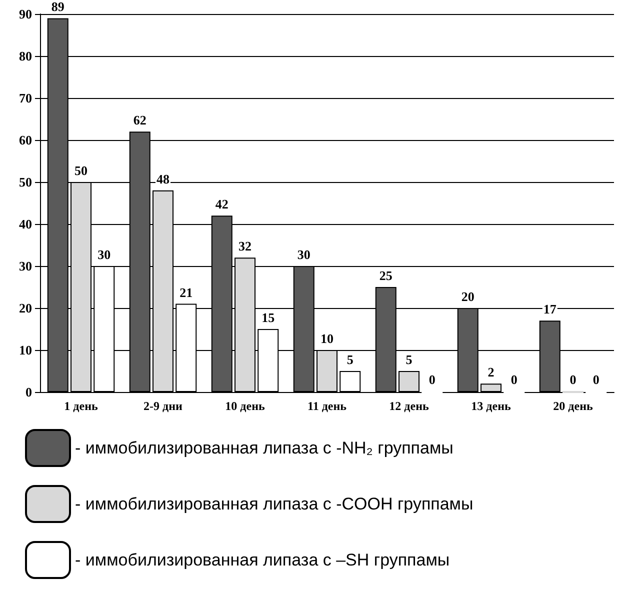 Image resolution: width=626 pixels, height=592 pixels. I want to click on x-tick-label: 2-9 дни, so click(163, 406).